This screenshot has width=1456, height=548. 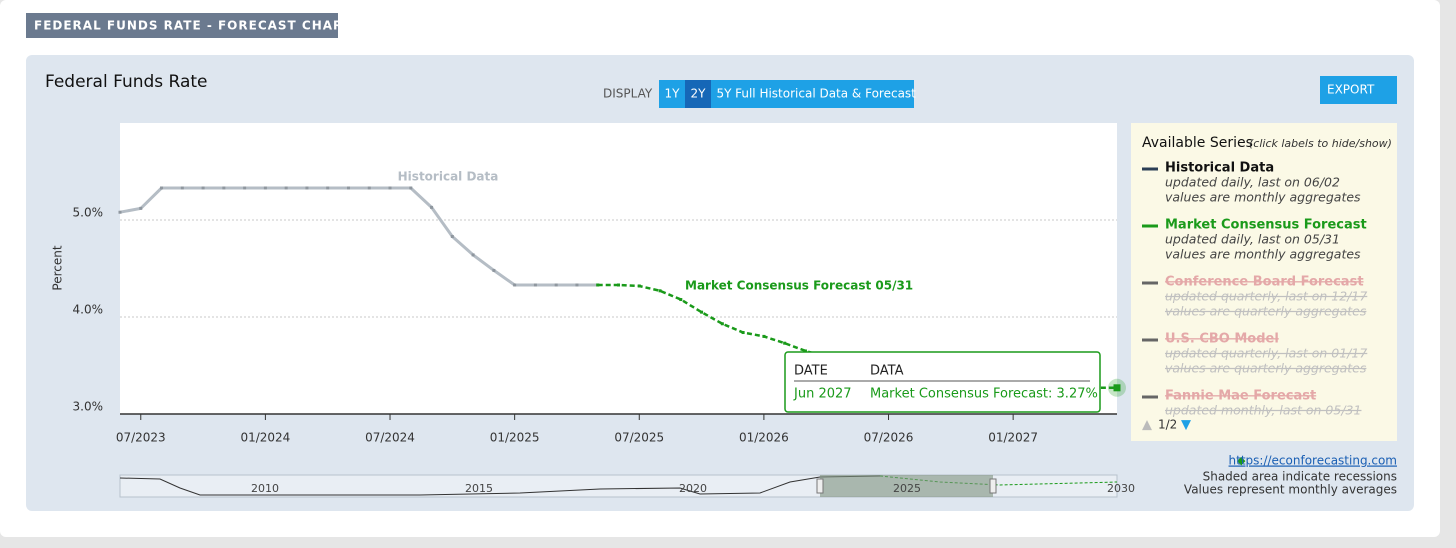 What do you see at coordinates (811, 371) in the screenshot?
I see `tooltip-header: DATE` at bounding box center [811, 371].